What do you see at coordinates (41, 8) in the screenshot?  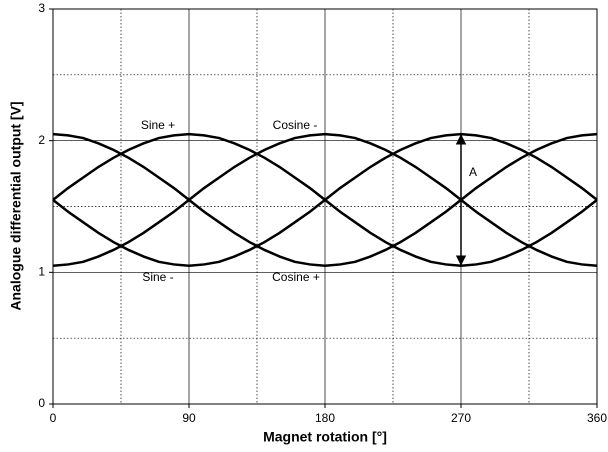 I see `y-tick-label: 3` at bounding box center [41, 8].